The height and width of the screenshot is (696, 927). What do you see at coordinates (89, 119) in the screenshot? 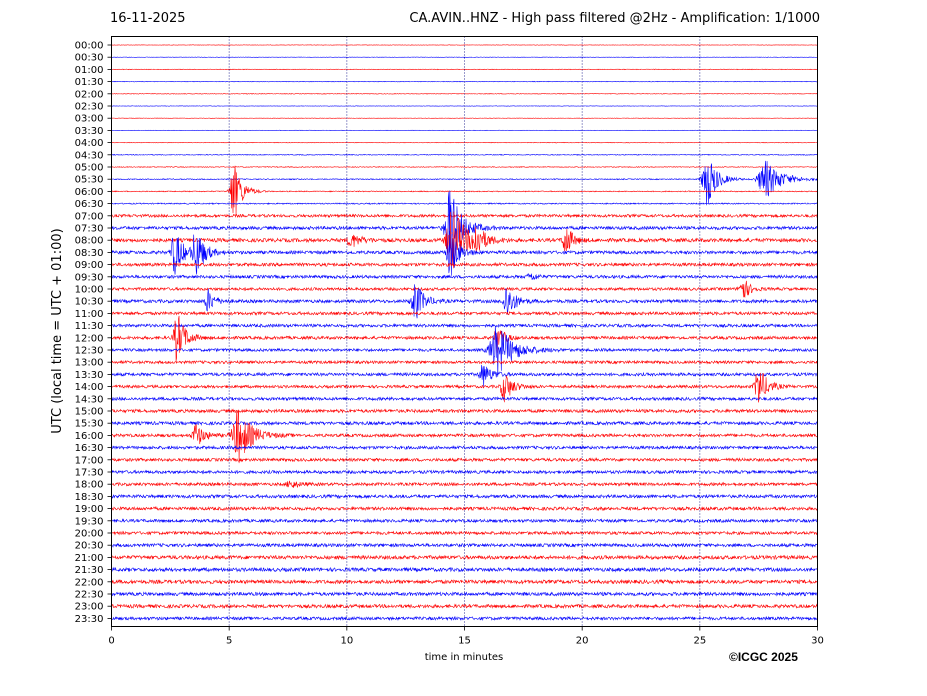
I see `y-tick-label: 03:00` at bounding box center [89, 119].